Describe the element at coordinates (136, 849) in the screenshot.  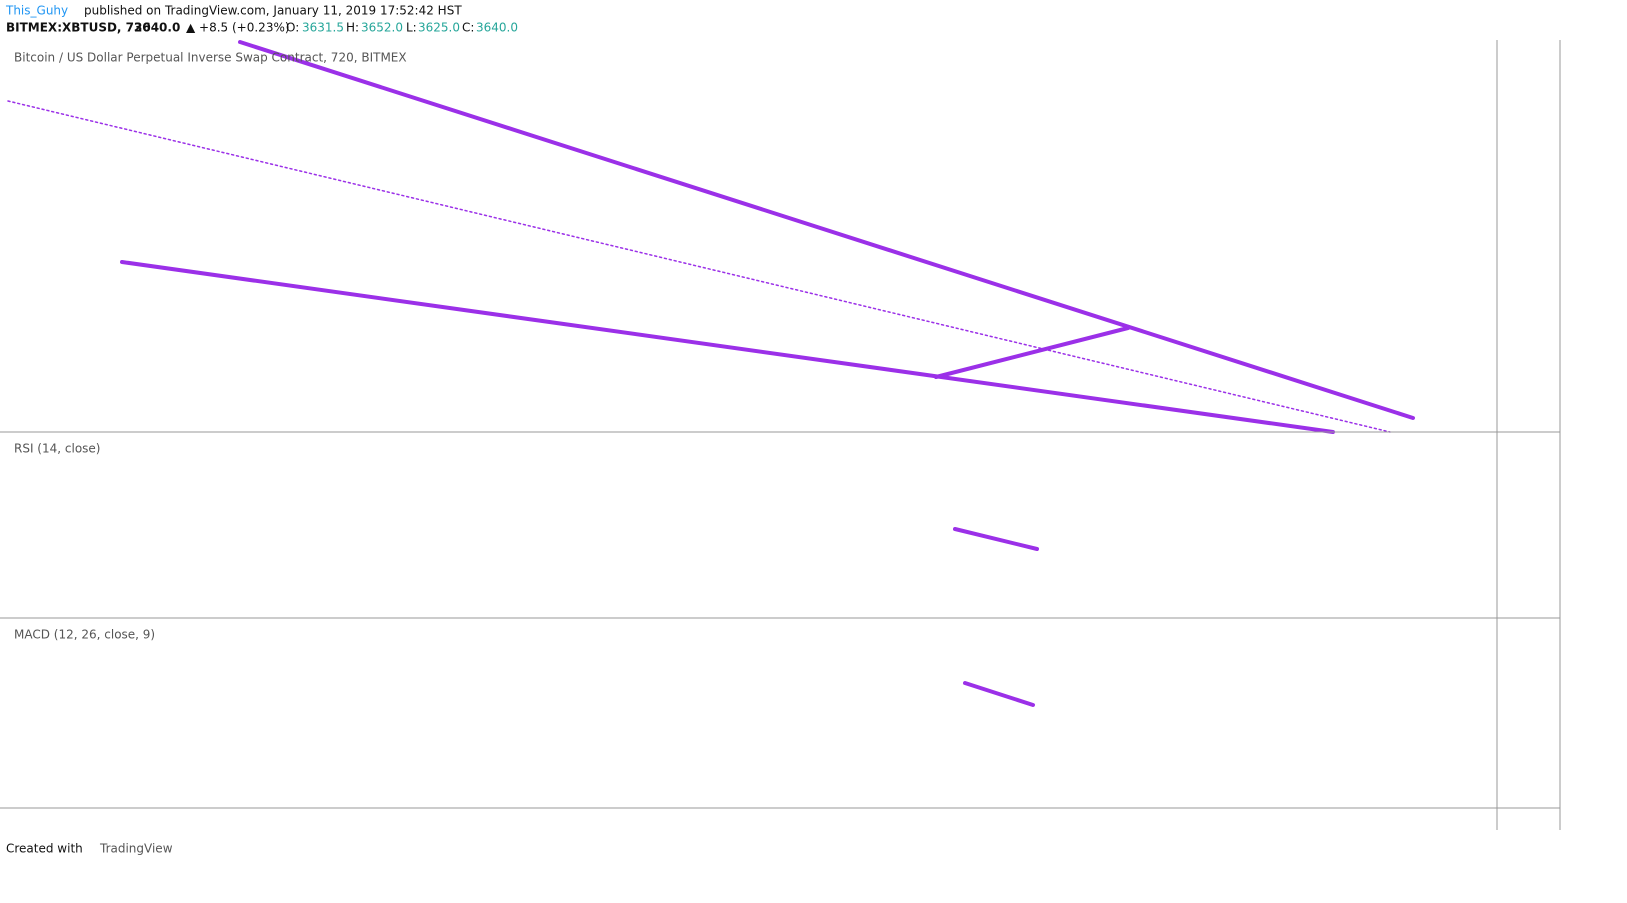
I see `footer-brand: TradingView` at that location.